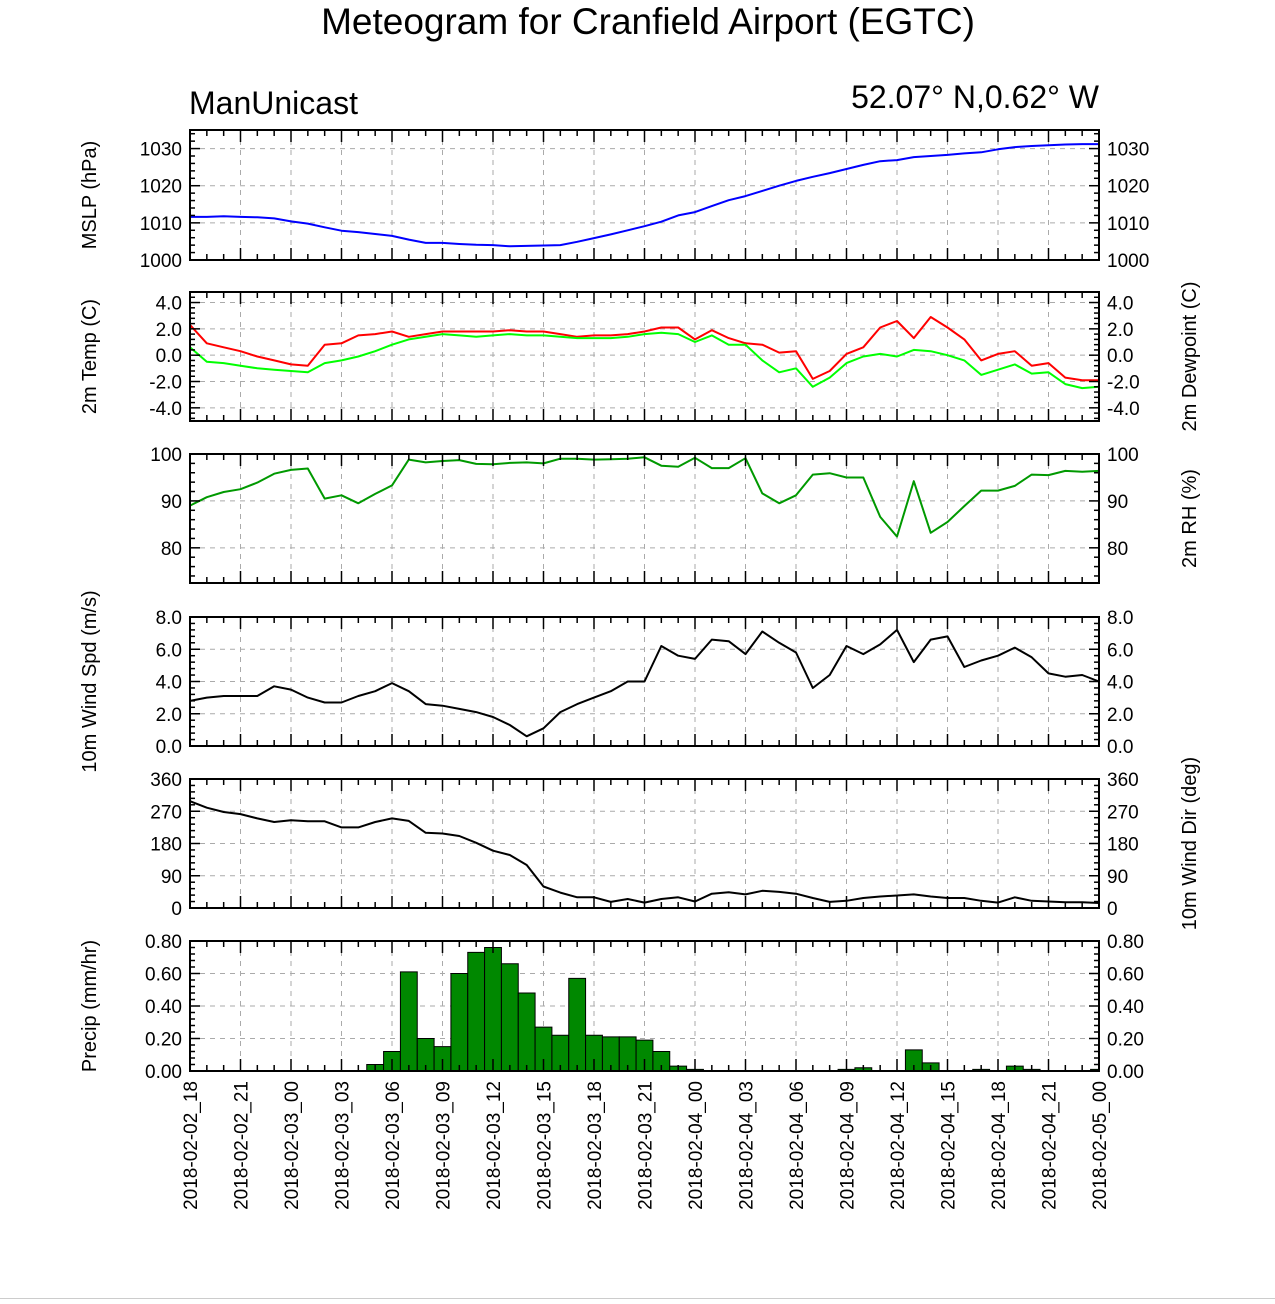  What do you see at coordinates (1190, 518) in the screenshot?
I see `y-axis-label-right: 2m RH (%)` at bounding box center [1190, 518].